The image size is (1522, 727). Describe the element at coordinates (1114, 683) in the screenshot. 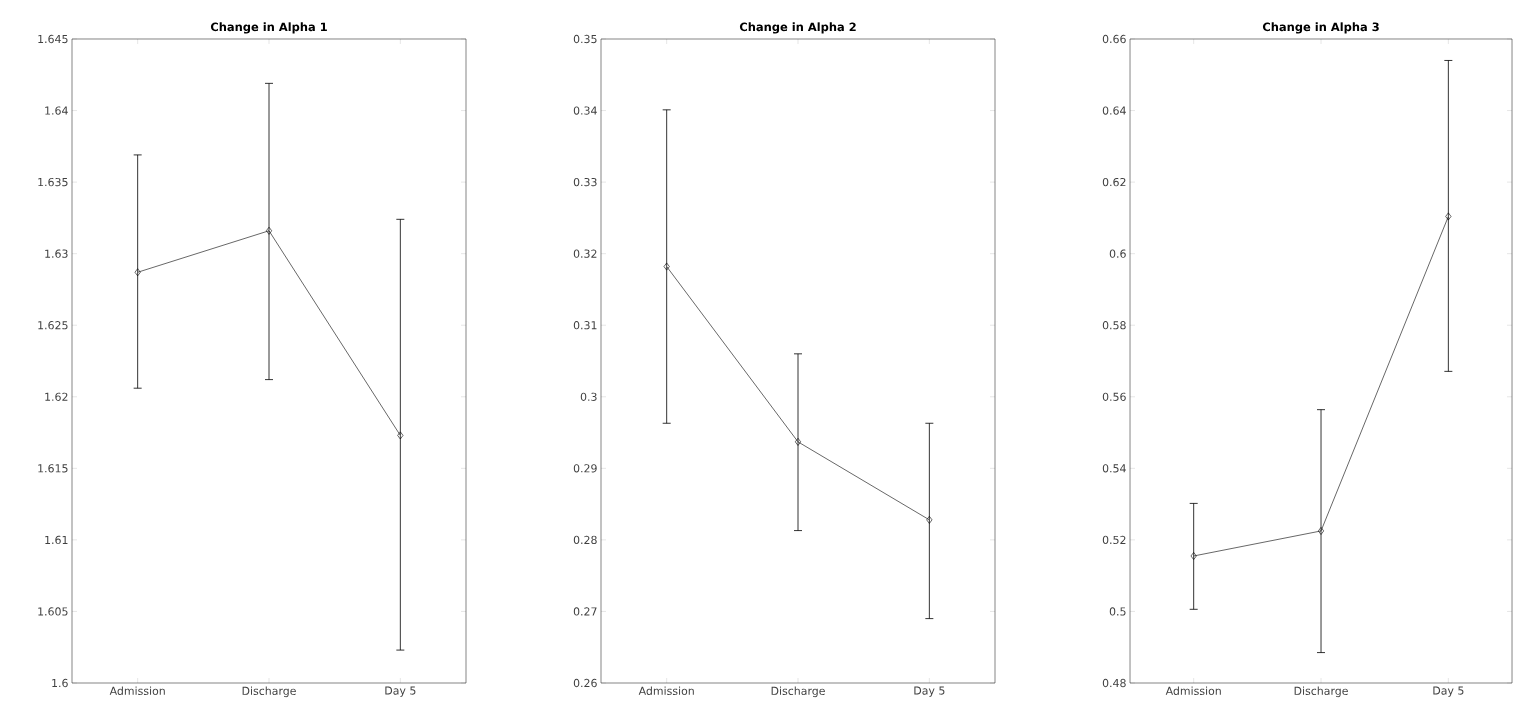

I see `y-tick-label: 0.48` at that location.